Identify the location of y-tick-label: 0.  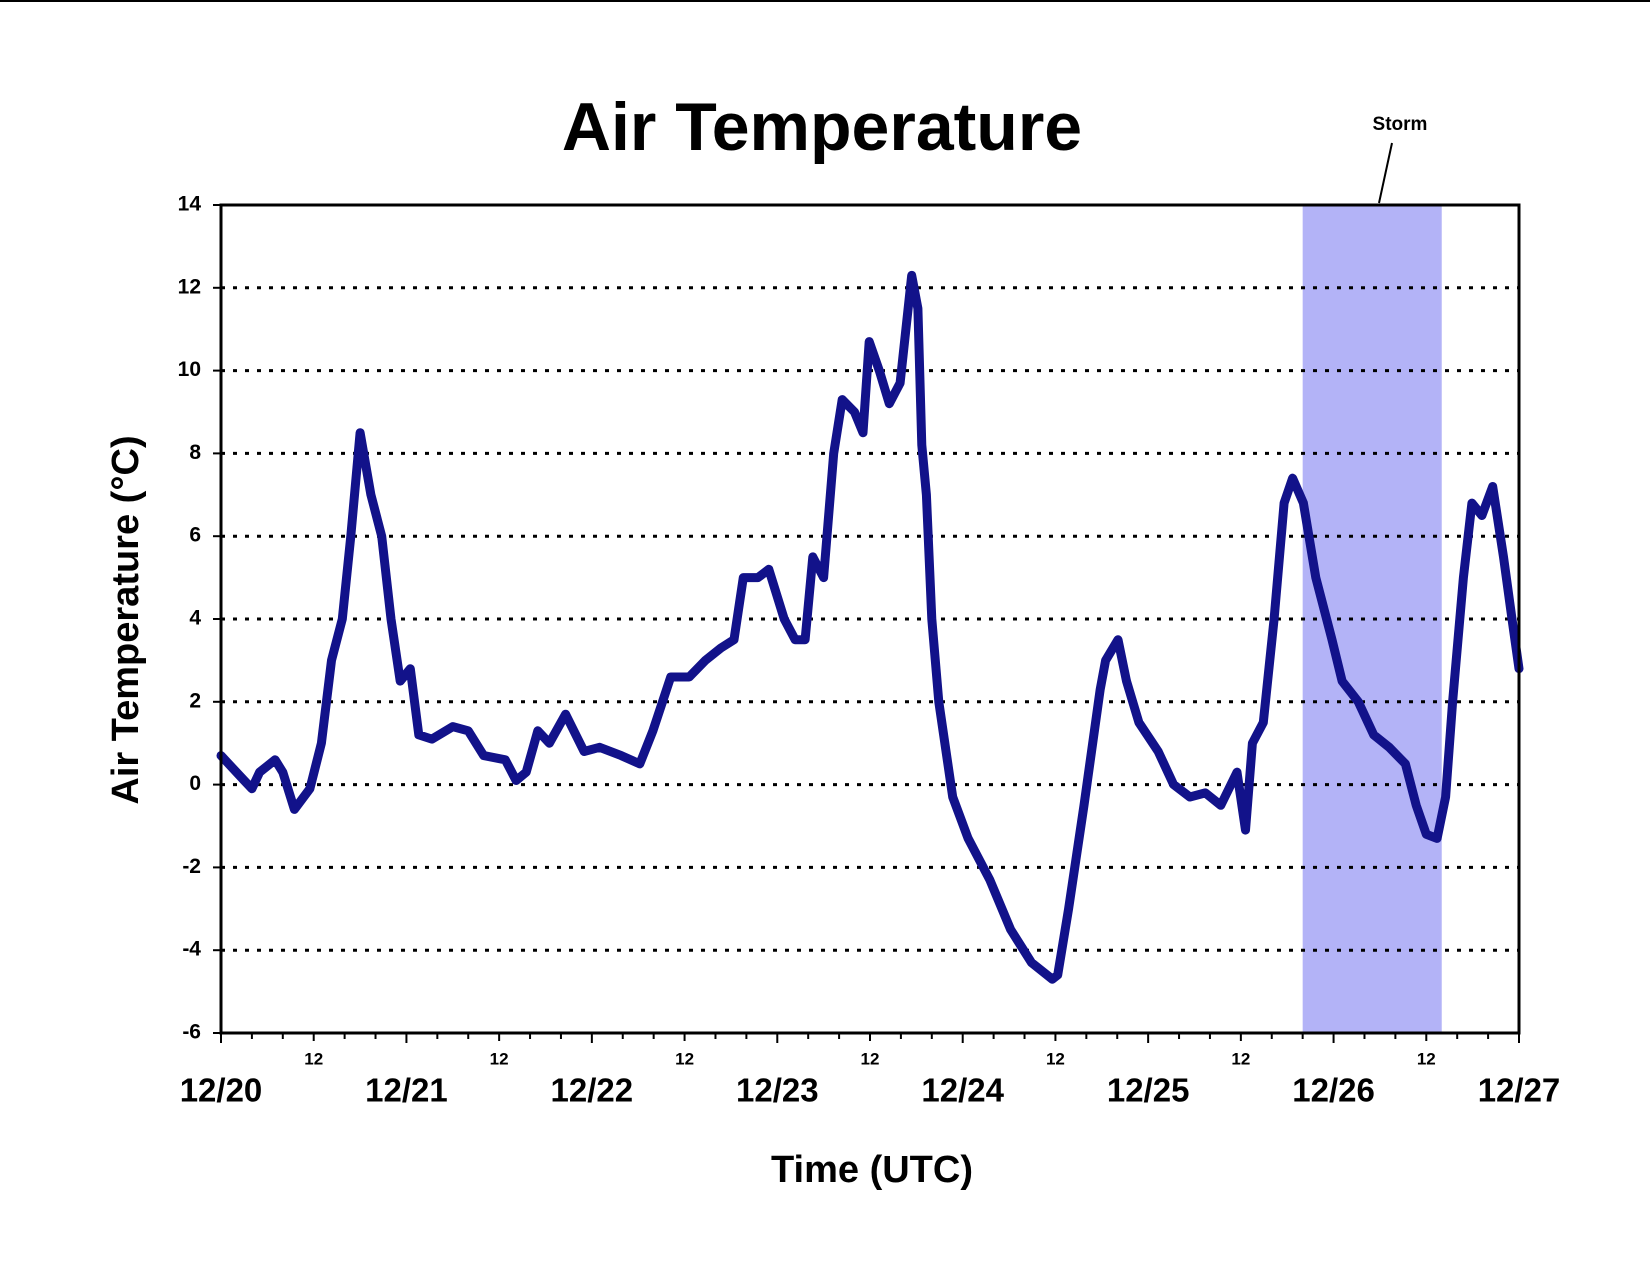
(195, 783).